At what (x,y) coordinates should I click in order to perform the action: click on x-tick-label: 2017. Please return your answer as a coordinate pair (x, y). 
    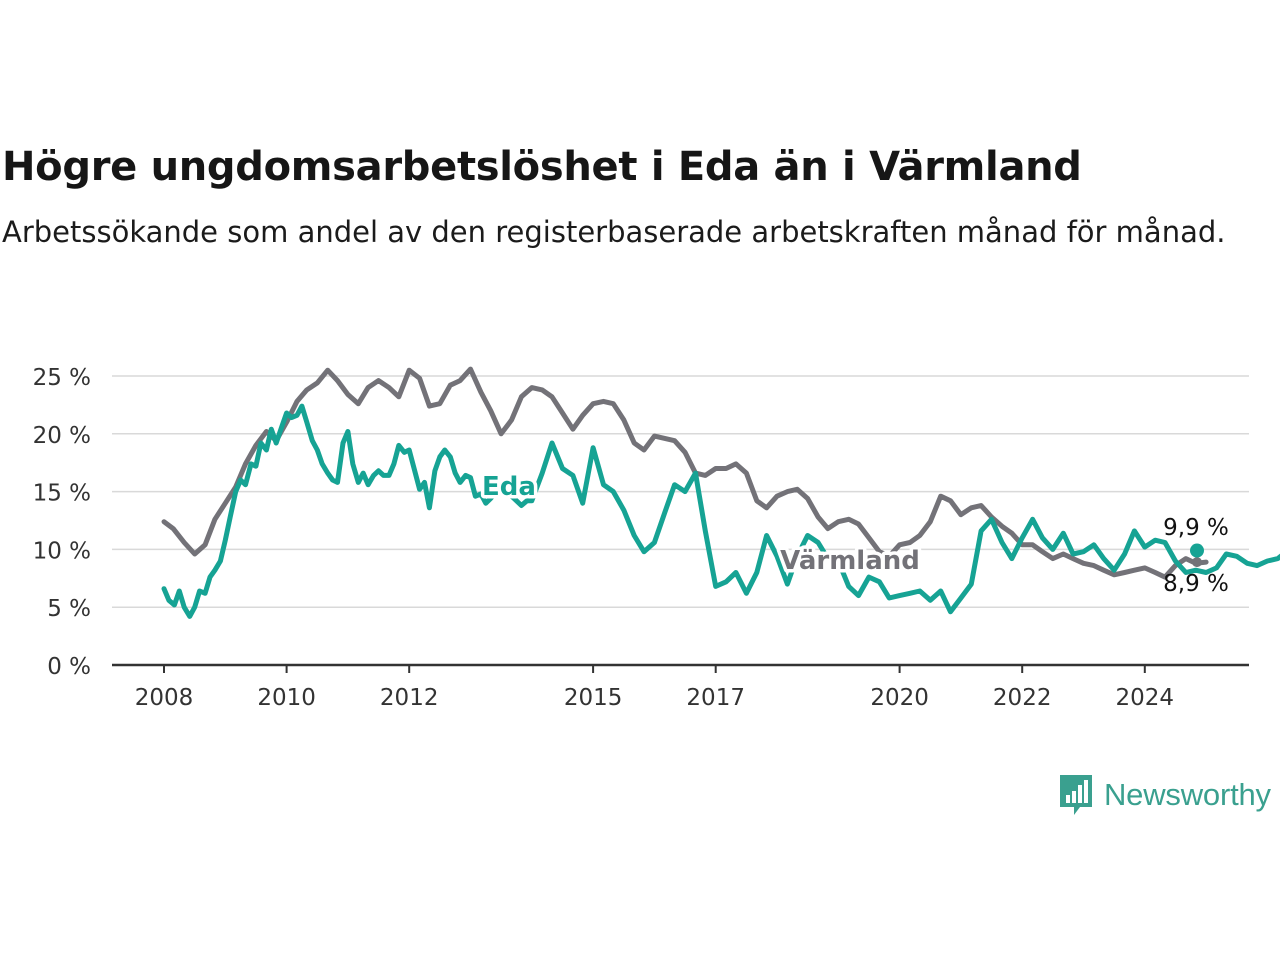
    Looking at the image, I should click on (715, 698).